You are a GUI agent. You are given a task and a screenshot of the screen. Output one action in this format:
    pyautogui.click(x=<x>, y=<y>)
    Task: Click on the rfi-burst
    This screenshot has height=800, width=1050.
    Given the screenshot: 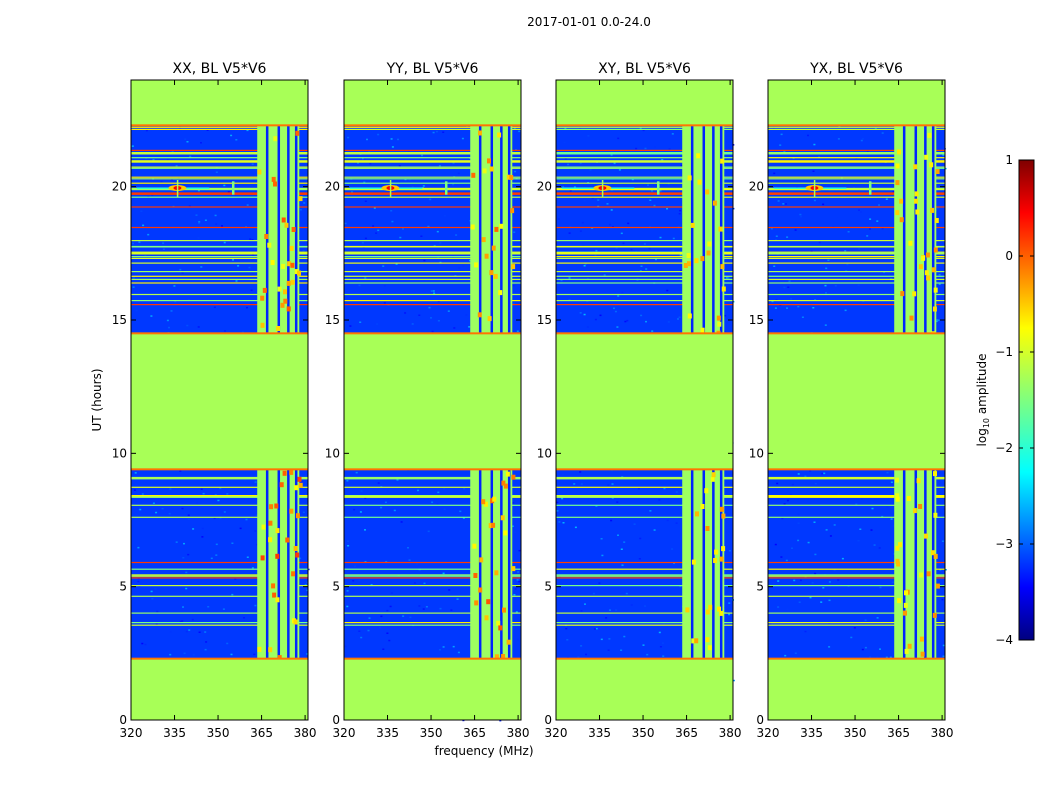 What is the action you would take?
    pyautogui.click(x=185, y=189)
    